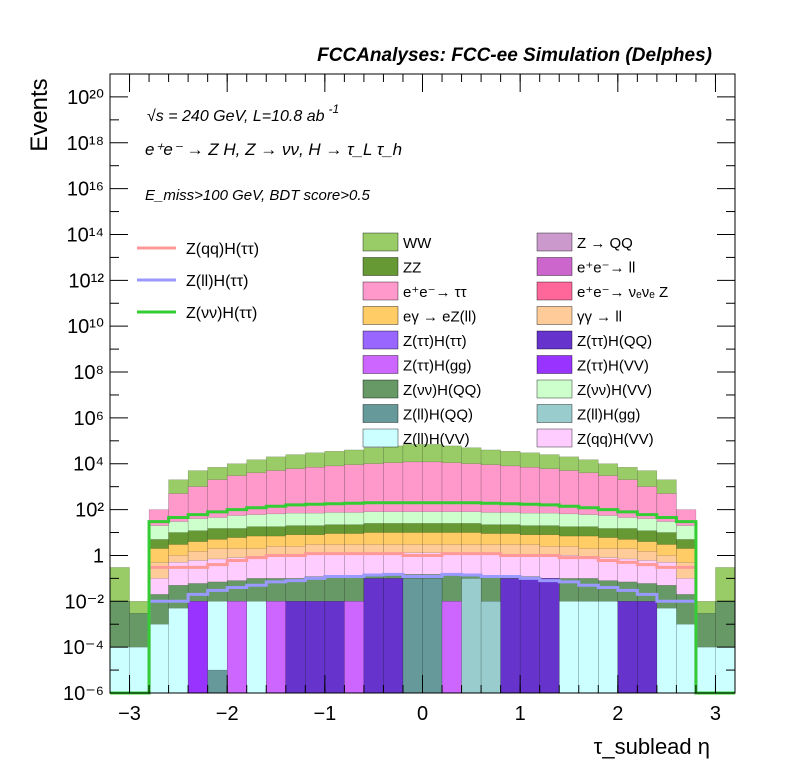 The width and height of the screenshot is (796, 772). I want to click on x-tick-label: 0, so click(422, 714).